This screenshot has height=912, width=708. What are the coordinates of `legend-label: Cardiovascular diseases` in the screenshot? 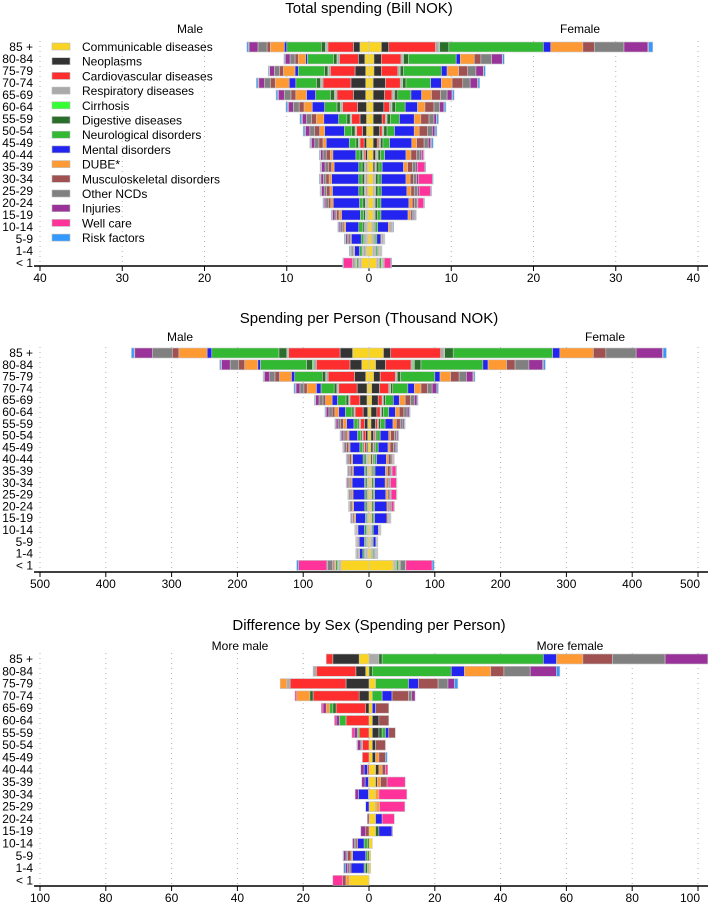 It's located at (147, 76).